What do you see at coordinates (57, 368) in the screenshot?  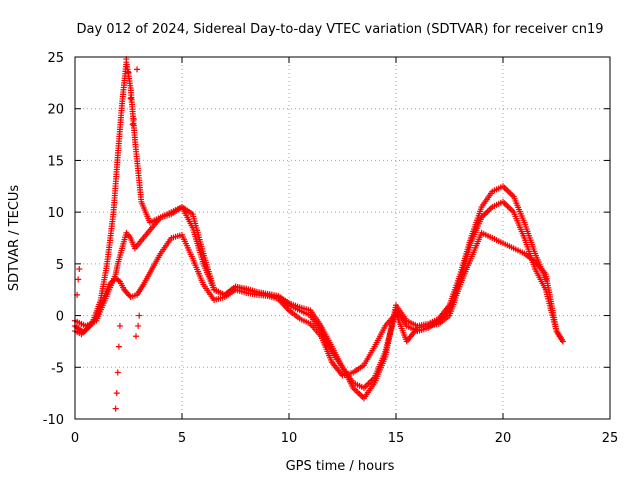 I see `y-tick-label: -5` at bounding box center [57, 368].